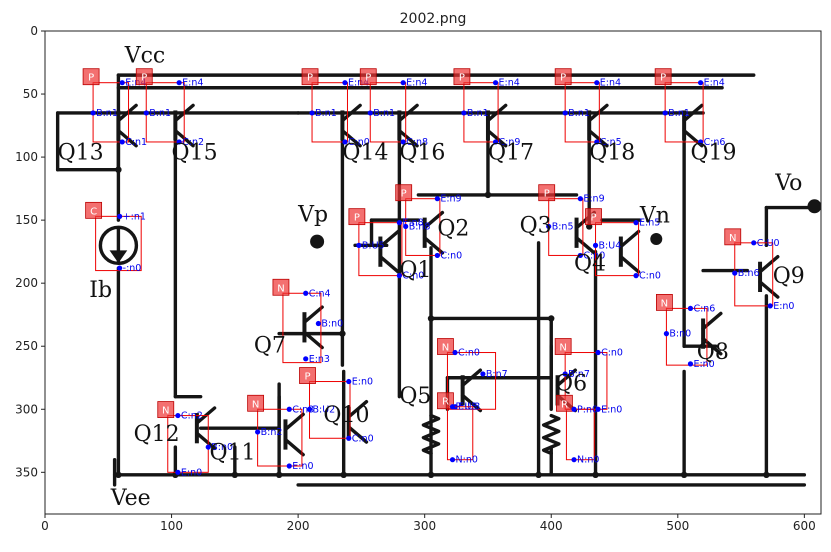  I want to click on y-tick-label: 0, so click(34, 31).